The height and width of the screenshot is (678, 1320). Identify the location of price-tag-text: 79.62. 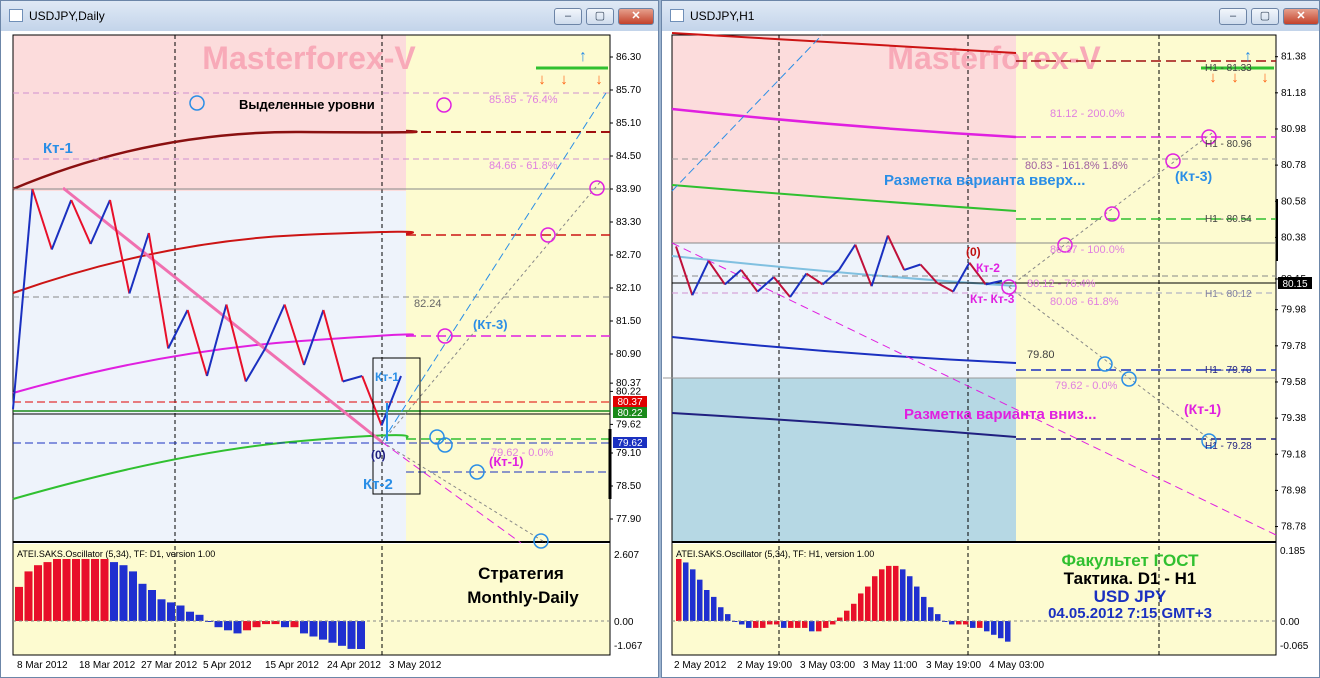
(629, 443).